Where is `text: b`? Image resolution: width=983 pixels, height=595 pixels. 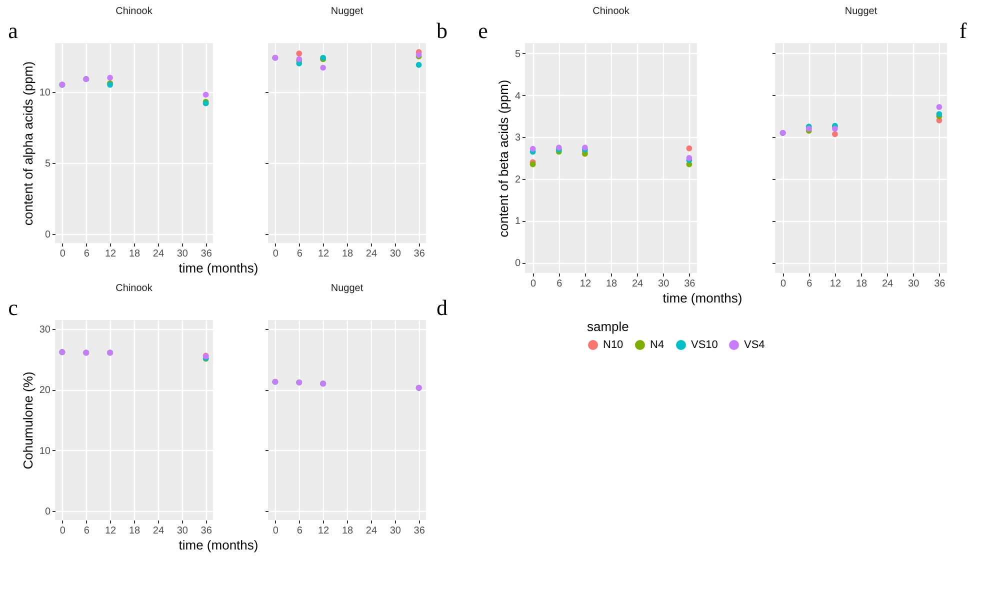 text: b is located at coordinates (442, 30).